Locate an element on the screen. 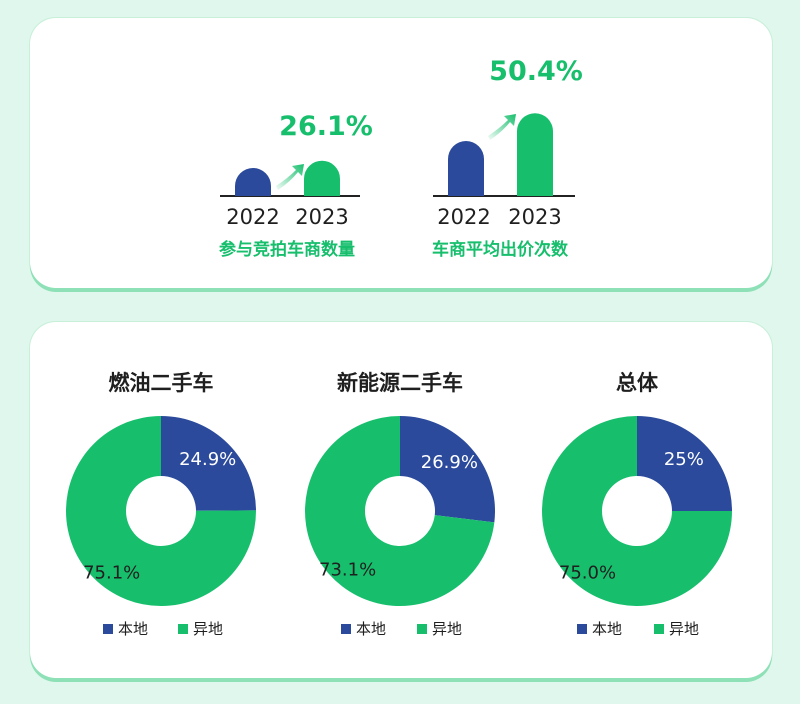 This screenshot has height=704, width=800. bar-avg-bids-2022 is located at coordinates (466, 168).